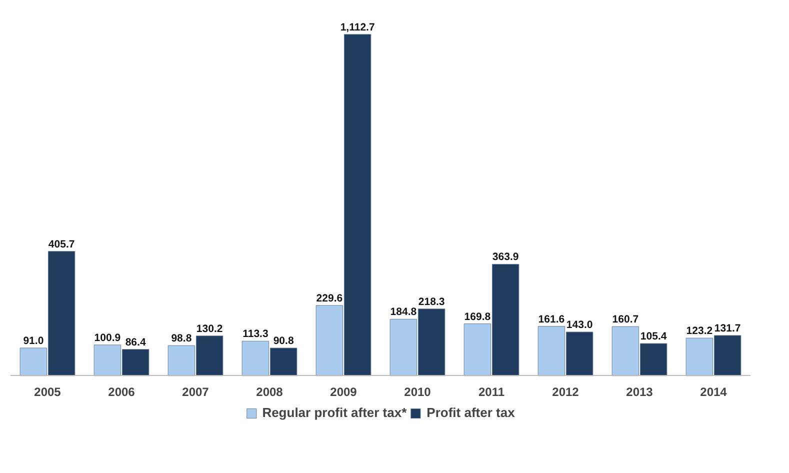 This screenshot has width=789, height=473. I want to click on x-tick-label: 2010, so click(418, 391).